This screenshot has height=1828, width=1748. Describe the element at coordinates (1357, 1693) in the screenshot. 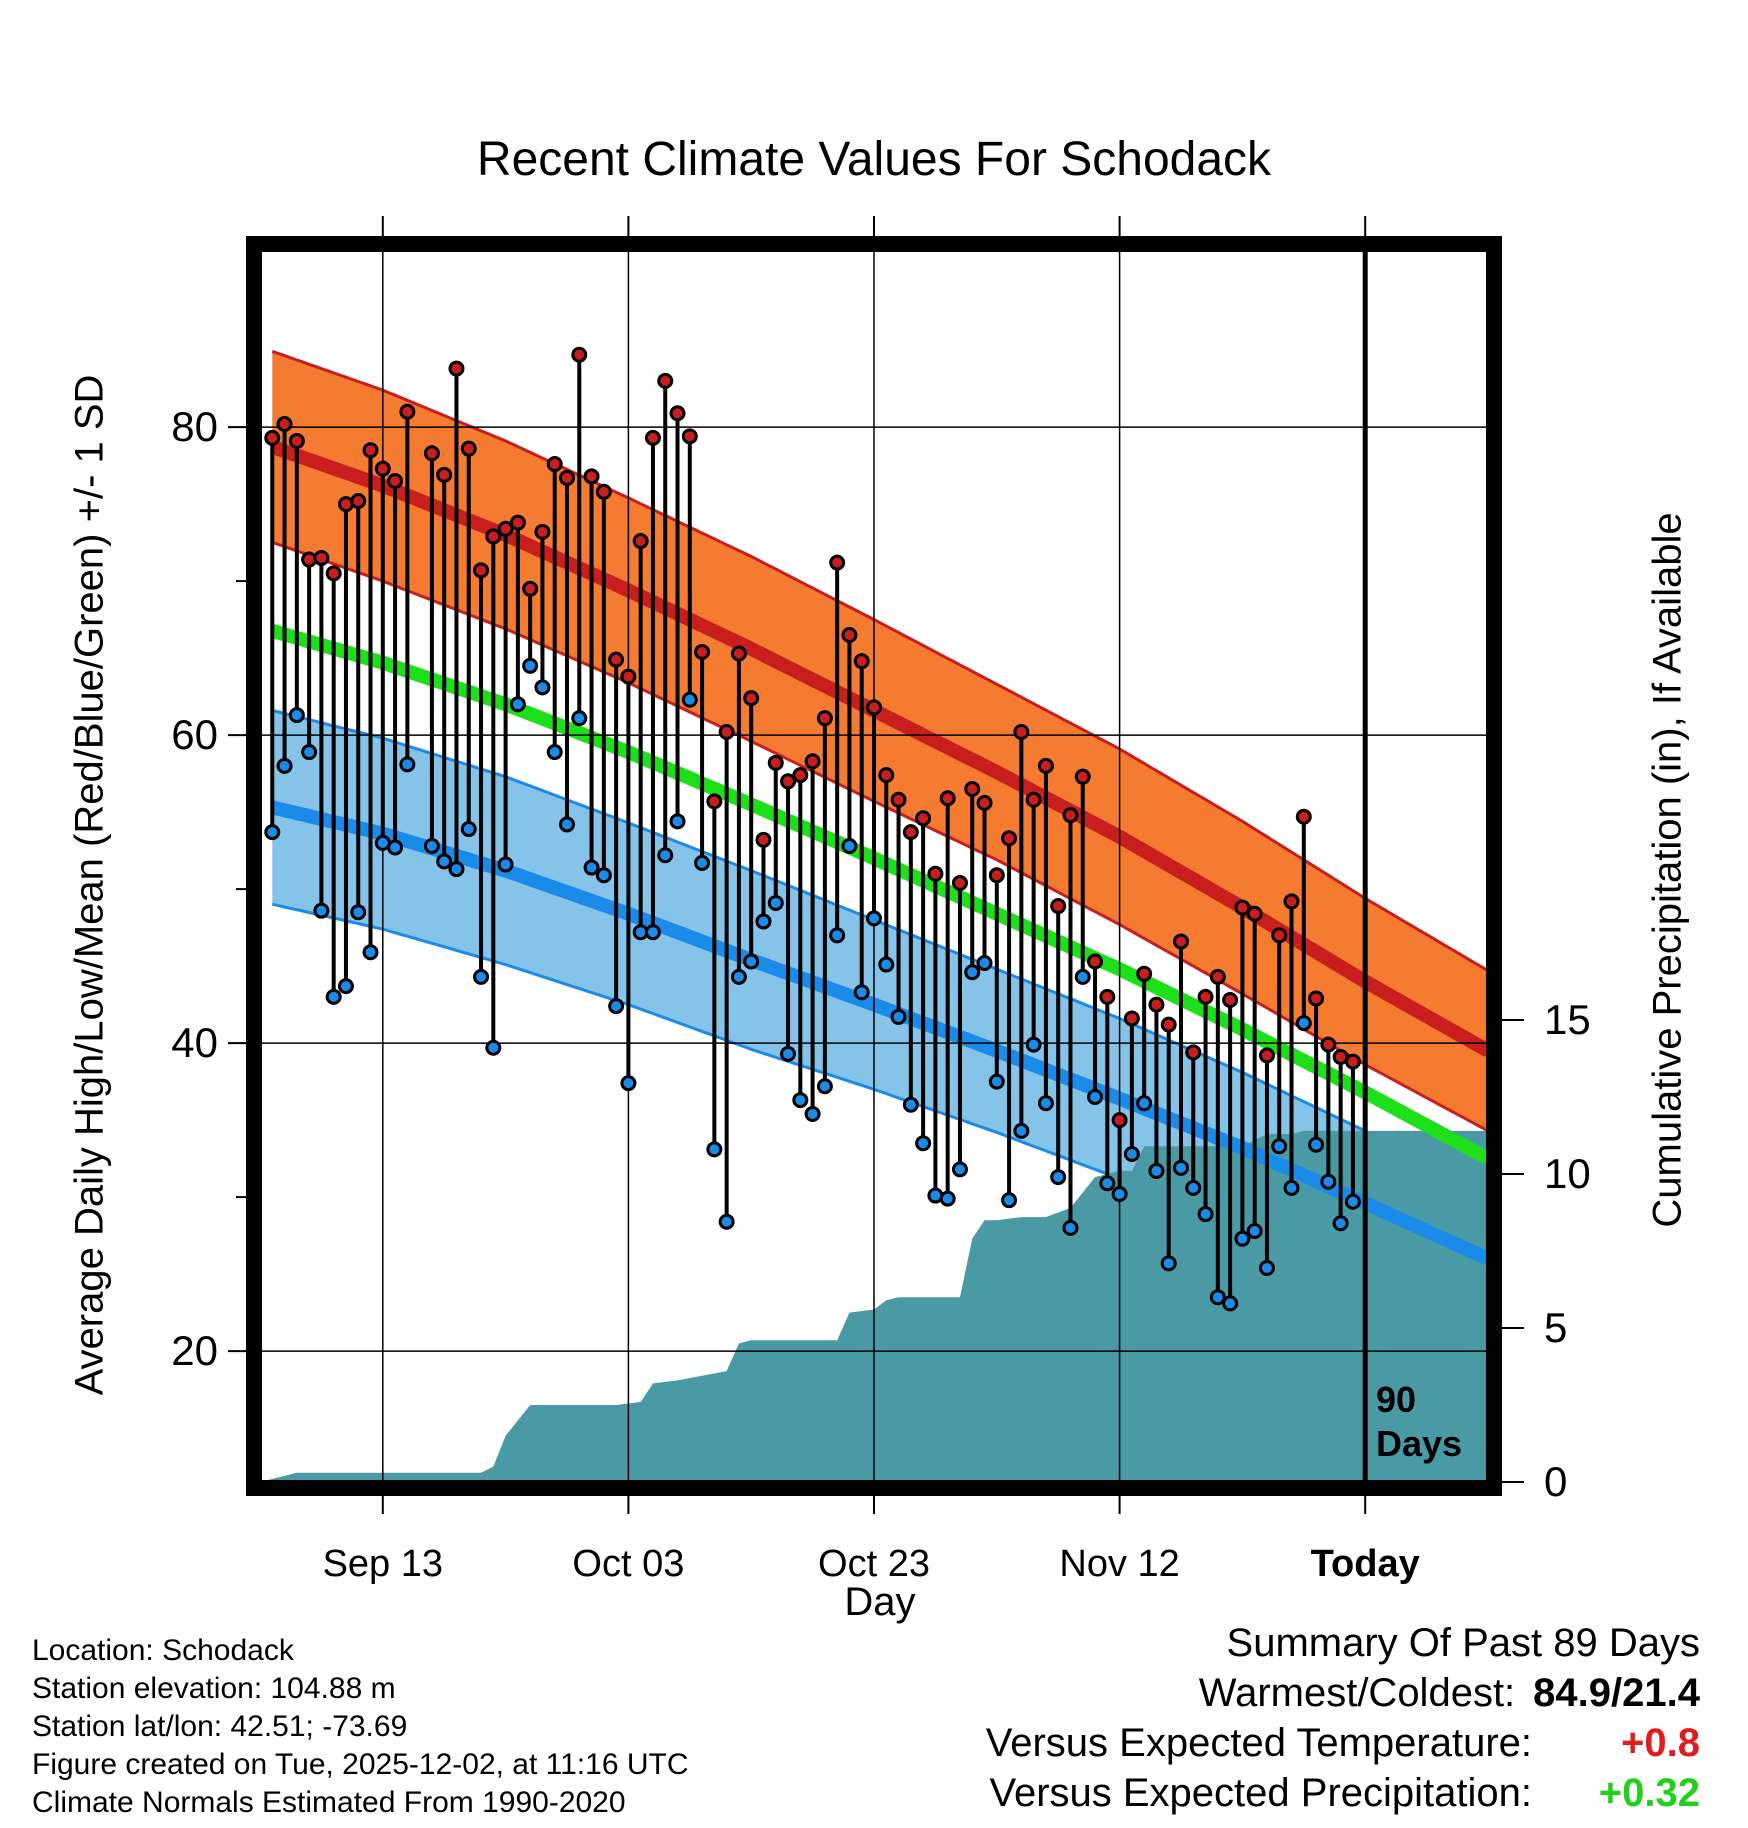

I see `warmest-coldest-label: Warmest/Coldest:` at that location.